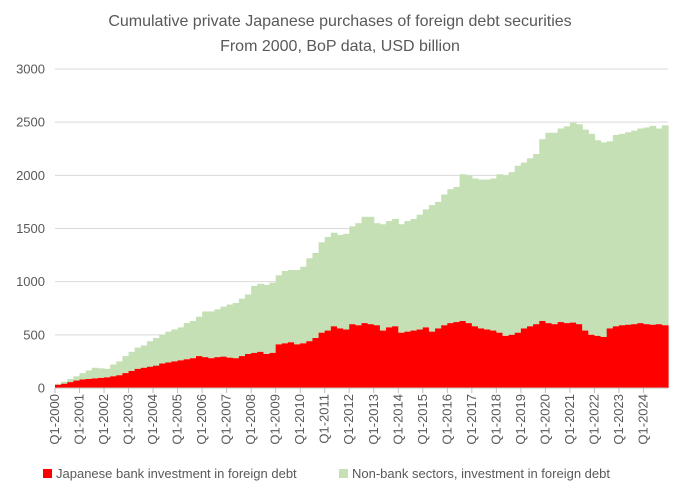  What do you see at coordinates (446, 419) in the screenshot?
I see `x-tick-label: Q1-2016` at bounding box center [446, 419].